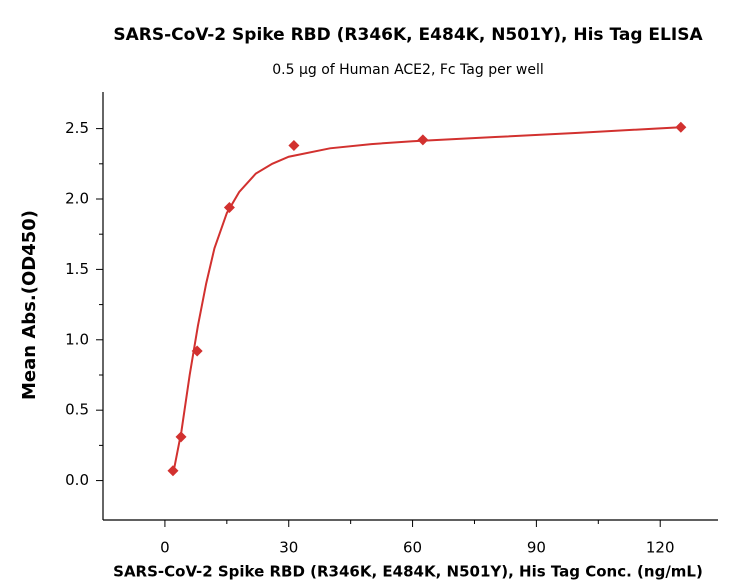  Describe the element at coordinates (408, 70) in the screenshot. I see `chart-subtitle: 0.5 μg of Human ACE2, Fc Tag per well` at that location.